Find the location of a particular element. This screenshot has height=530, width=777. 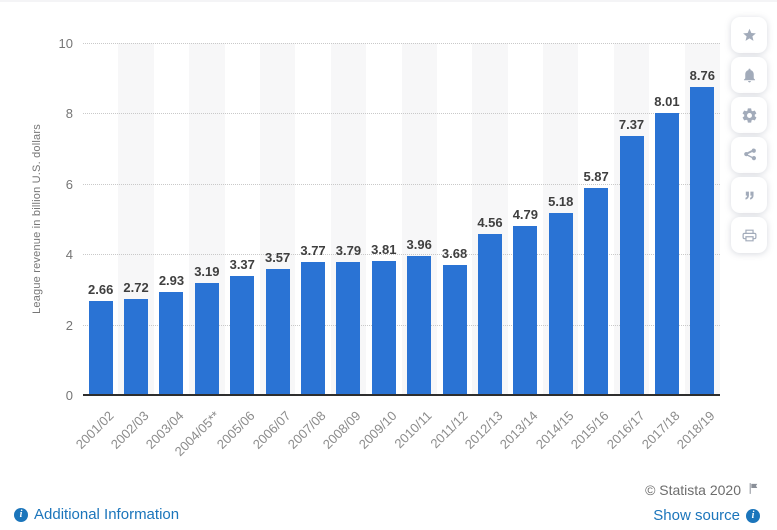

printer-button is located at coordinates (749, 235).